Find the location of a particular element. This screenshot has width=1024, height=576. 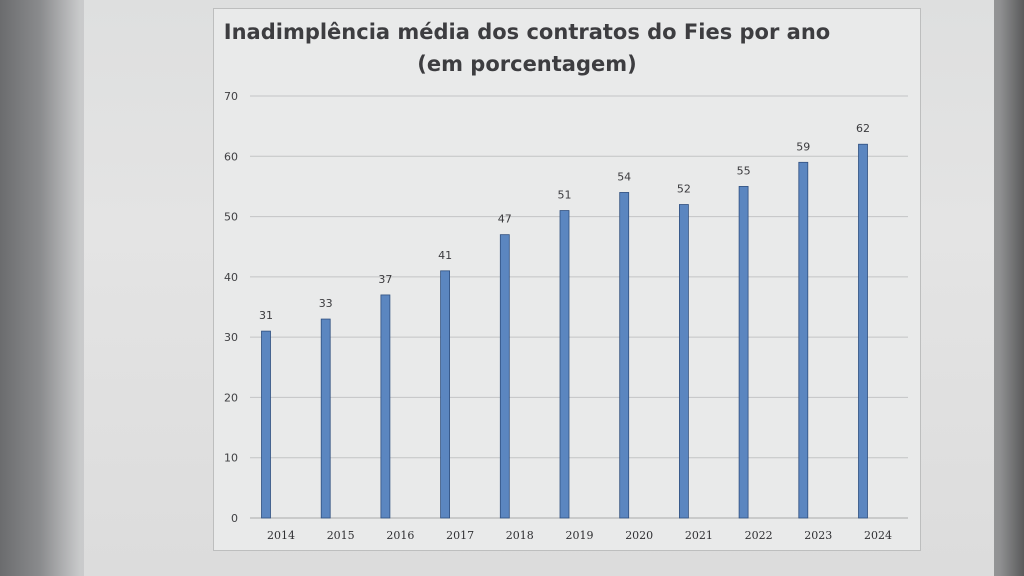

data-label: 52 is located at coordinates (684, 189).